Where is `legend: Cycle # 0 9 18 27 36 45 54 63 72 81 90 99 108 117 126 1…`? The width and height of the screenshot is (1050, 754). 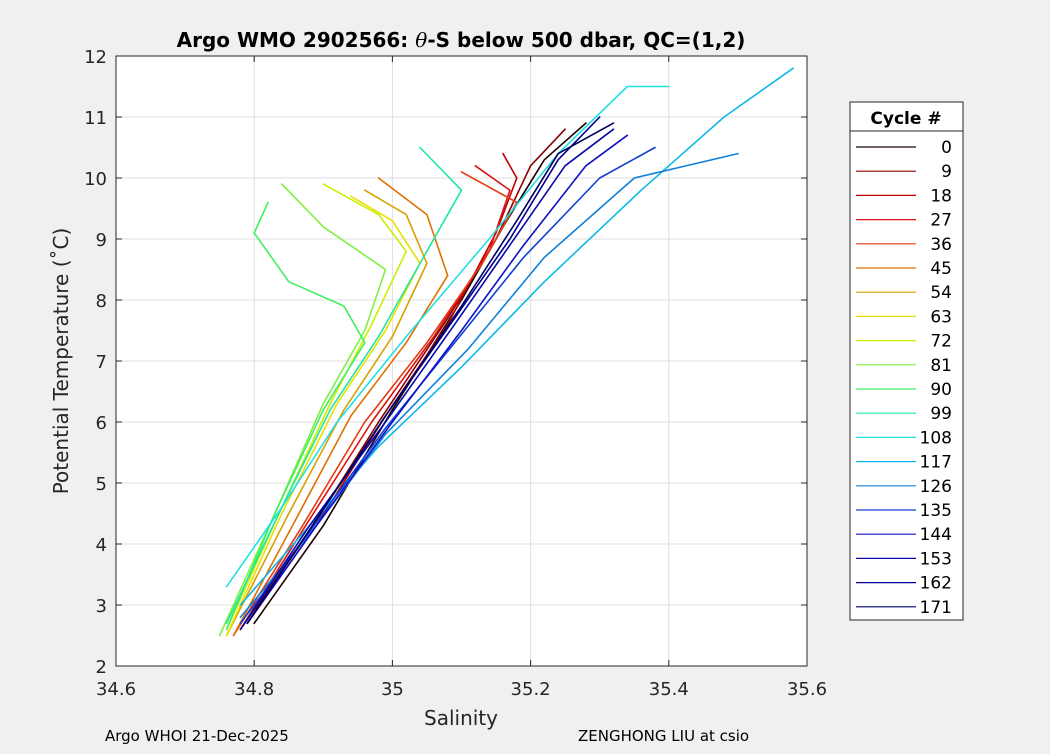 legend: Cycle # 0 9 18 27 36 45 54 63 72 81 90 99 108 117 126 1… is located at coordinates (906, 361).